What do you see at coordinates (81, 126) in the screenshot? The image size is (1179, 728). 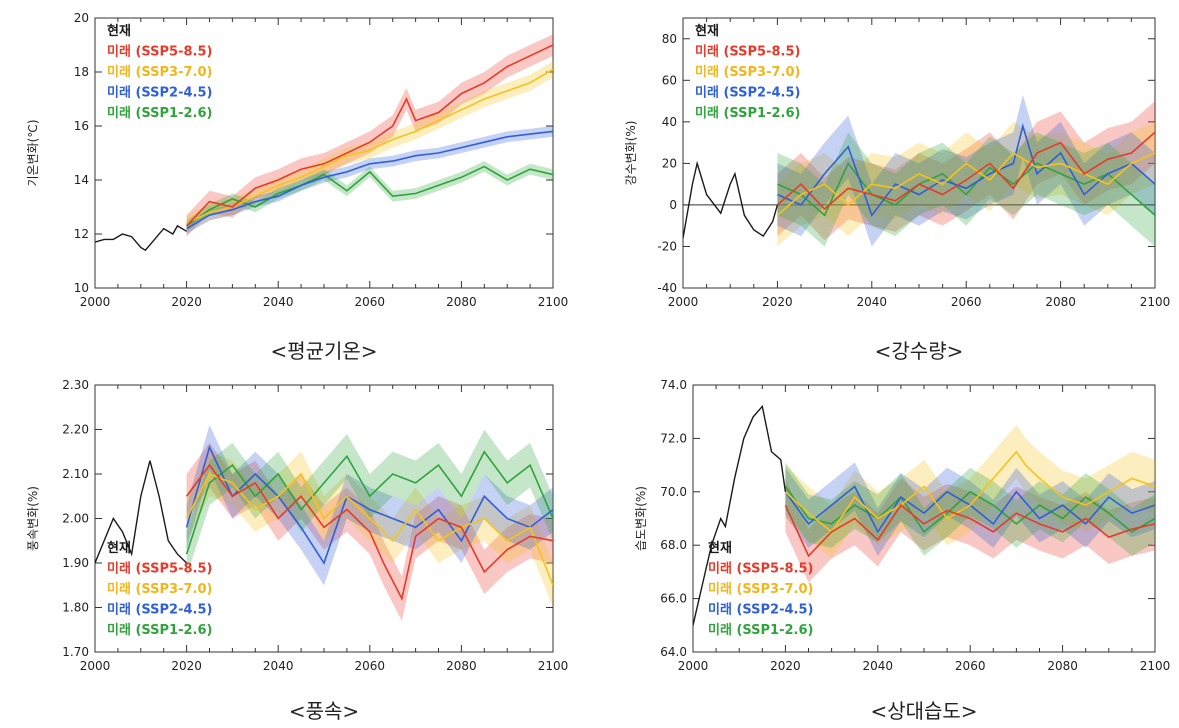 I see `y-tick-label: 16` at bounding box center [81, 126].